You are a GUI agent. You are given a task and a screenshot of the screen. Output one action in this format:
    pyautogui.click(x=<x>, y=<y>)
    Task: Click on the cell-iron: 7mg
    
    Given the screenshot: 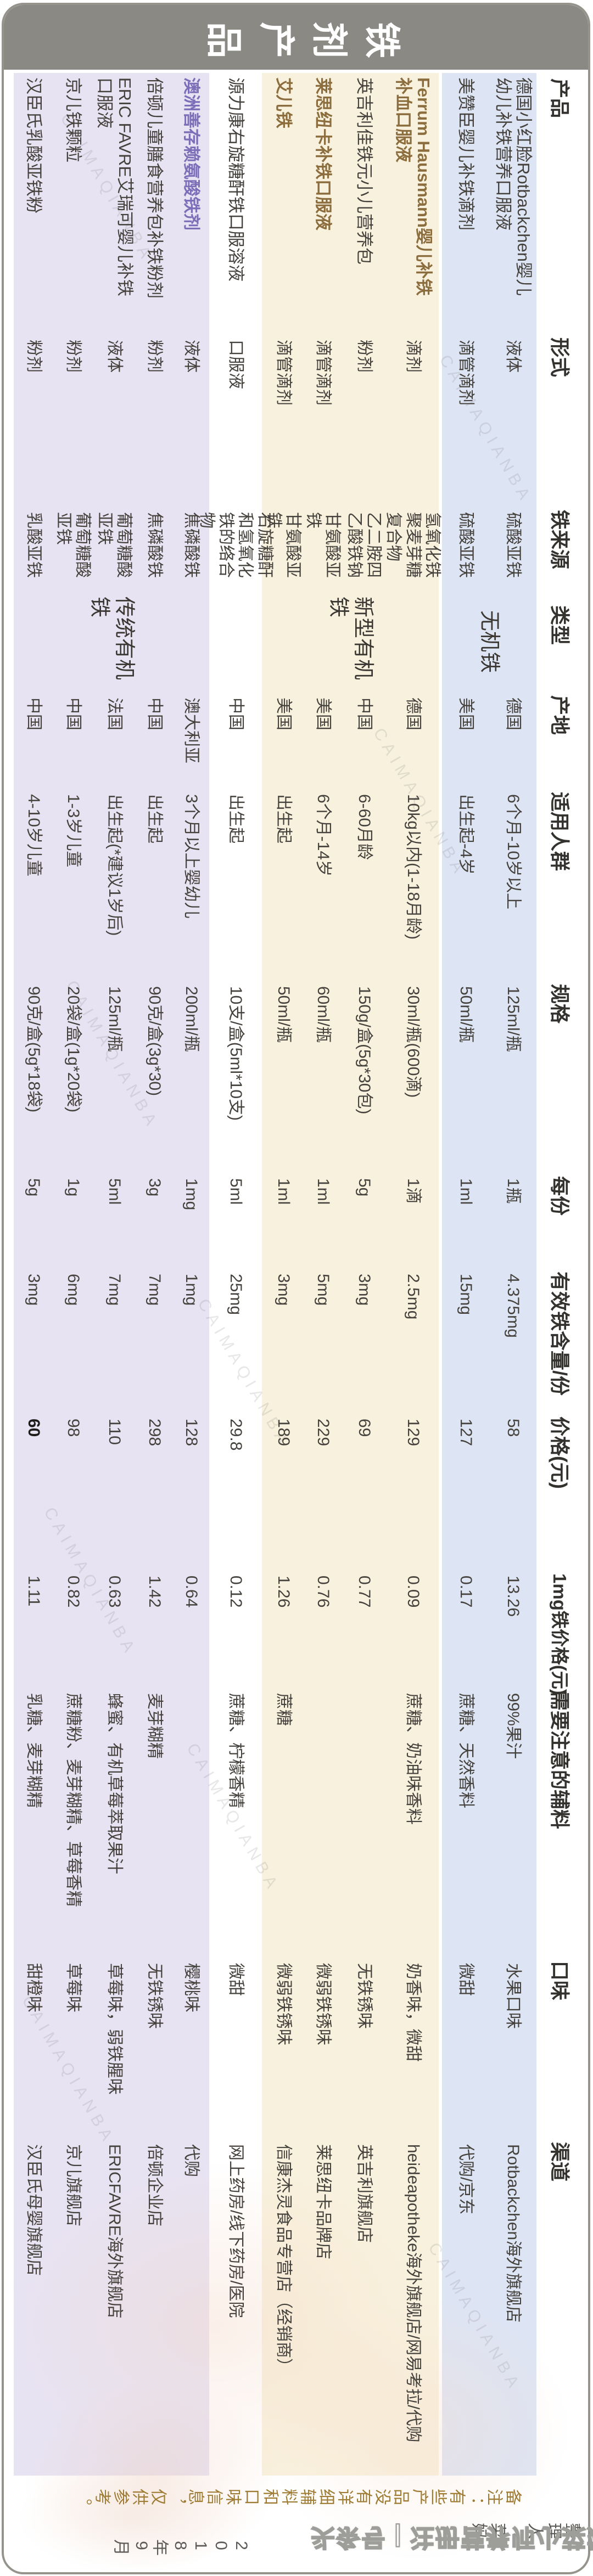 What is the action you would take?
    pyautogui.click(x=154, y=1290)
    